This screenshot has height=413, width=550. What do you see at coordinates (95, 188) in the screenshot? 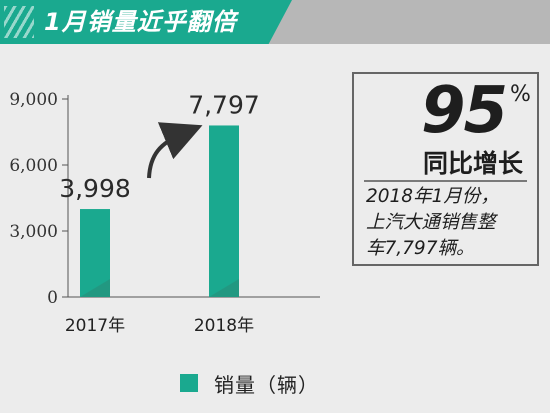
I see `data-label: 3,998` at bounding box center [95, 188].